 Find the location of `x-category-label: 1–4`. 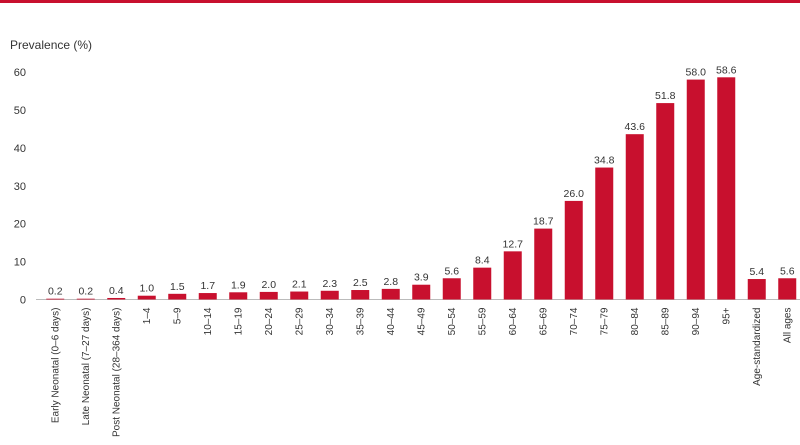

x-category-label: 1–4 is located at coordinates (147, 315).